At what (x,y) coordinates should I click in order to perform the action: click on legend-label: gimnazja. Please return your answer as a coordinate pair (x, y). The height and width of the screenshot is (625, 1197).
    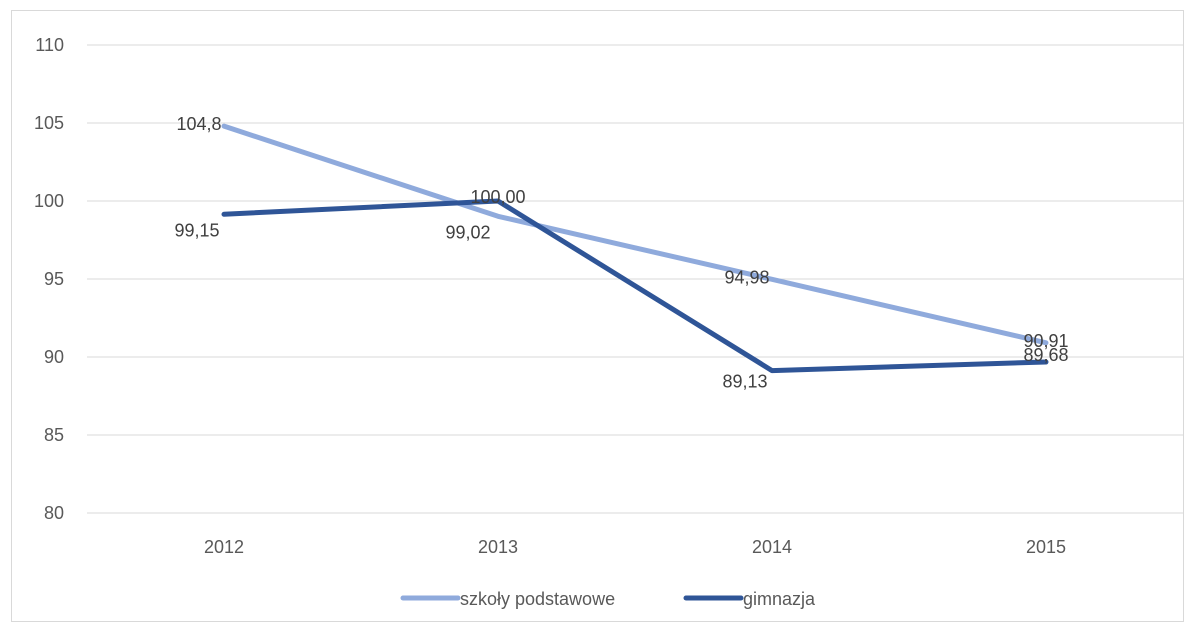
    Looking at the image, I should click on (779, 599).